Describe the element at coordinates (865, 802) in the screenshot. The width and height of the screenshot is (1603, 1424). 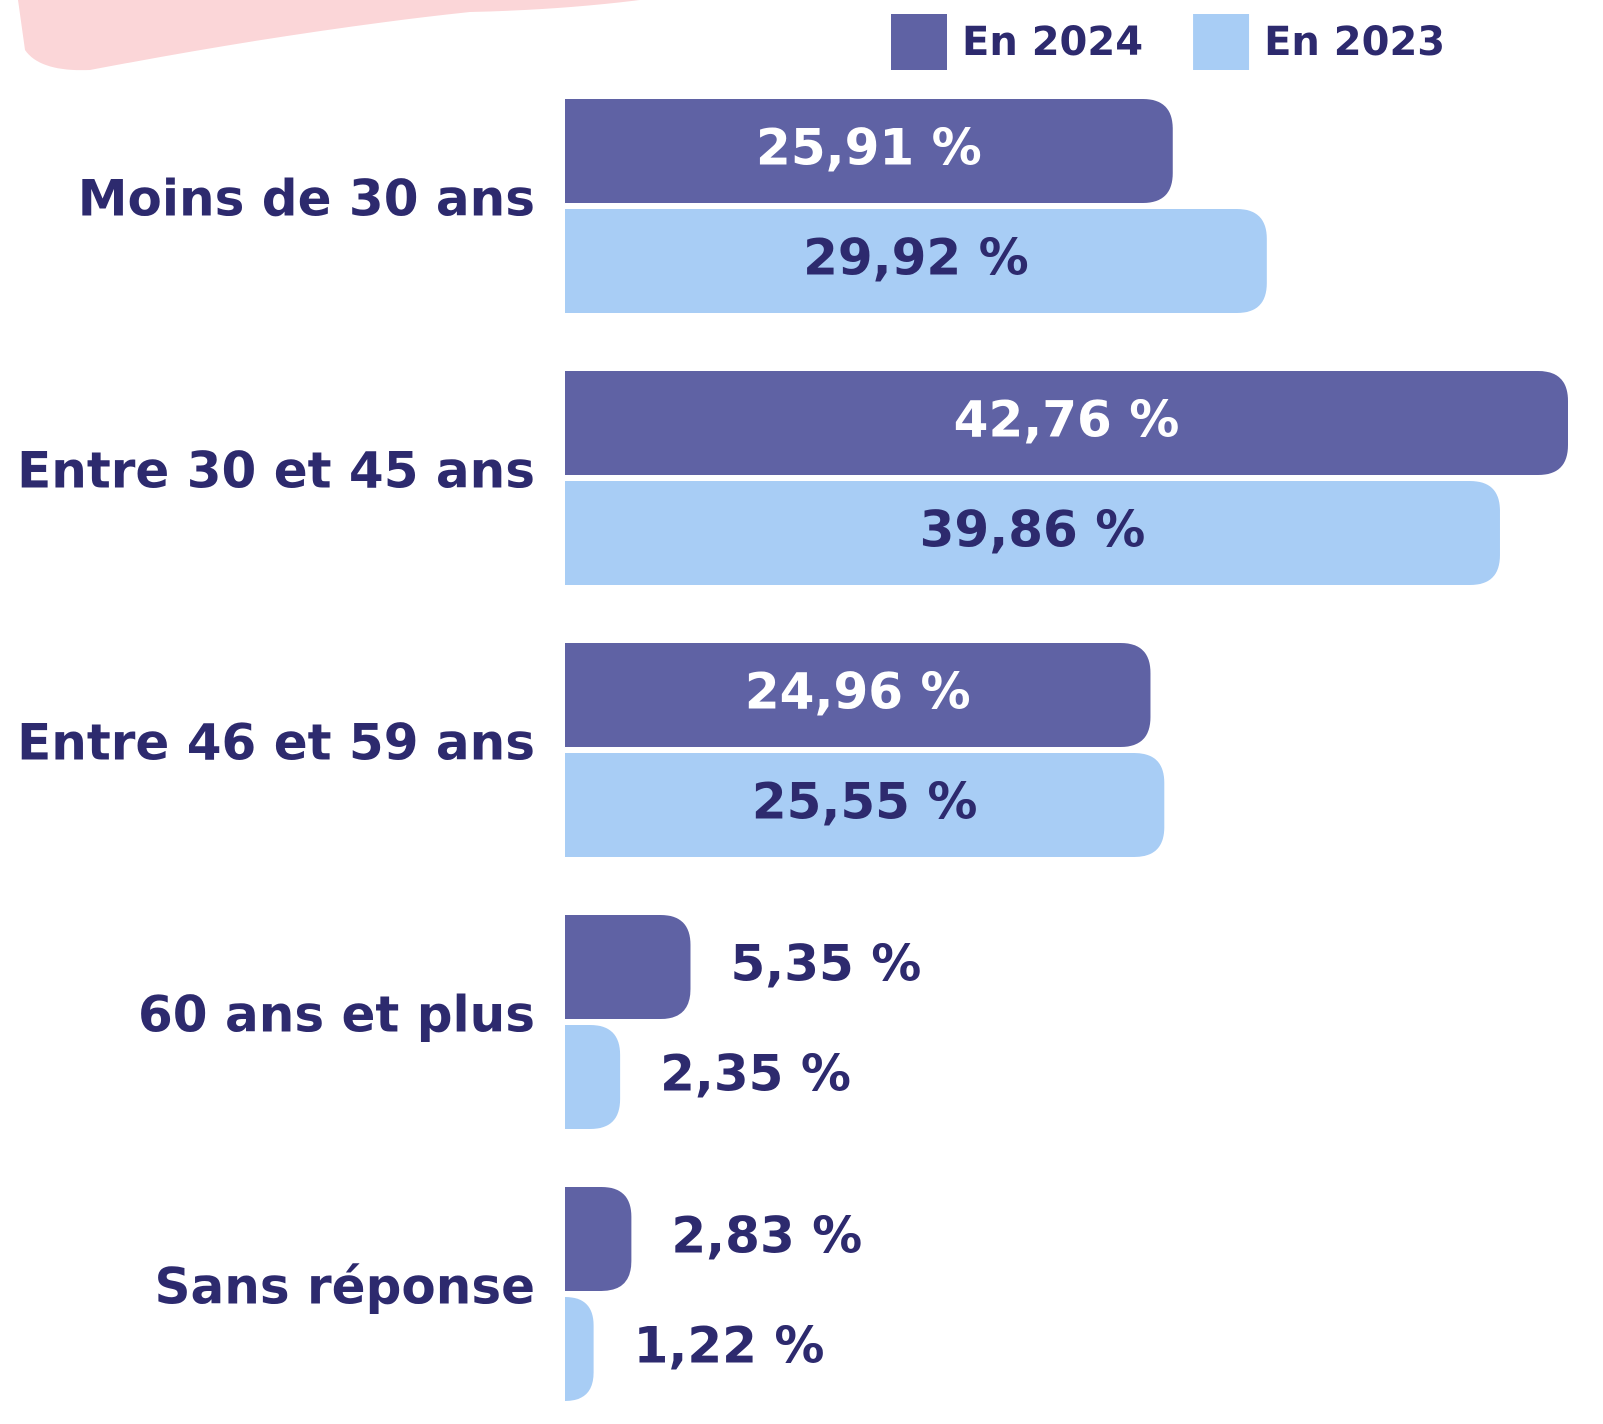
I see `value-label: 25,55 %` at that location.